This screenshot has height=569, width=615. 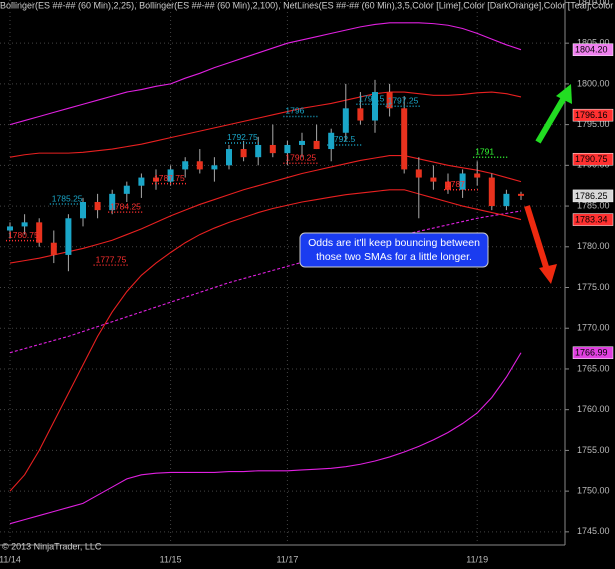 What do you see at coordinates (593, 3) in the screenshot?
I see `y-tick-label: 1810.00` at bounding box center [593, 3].